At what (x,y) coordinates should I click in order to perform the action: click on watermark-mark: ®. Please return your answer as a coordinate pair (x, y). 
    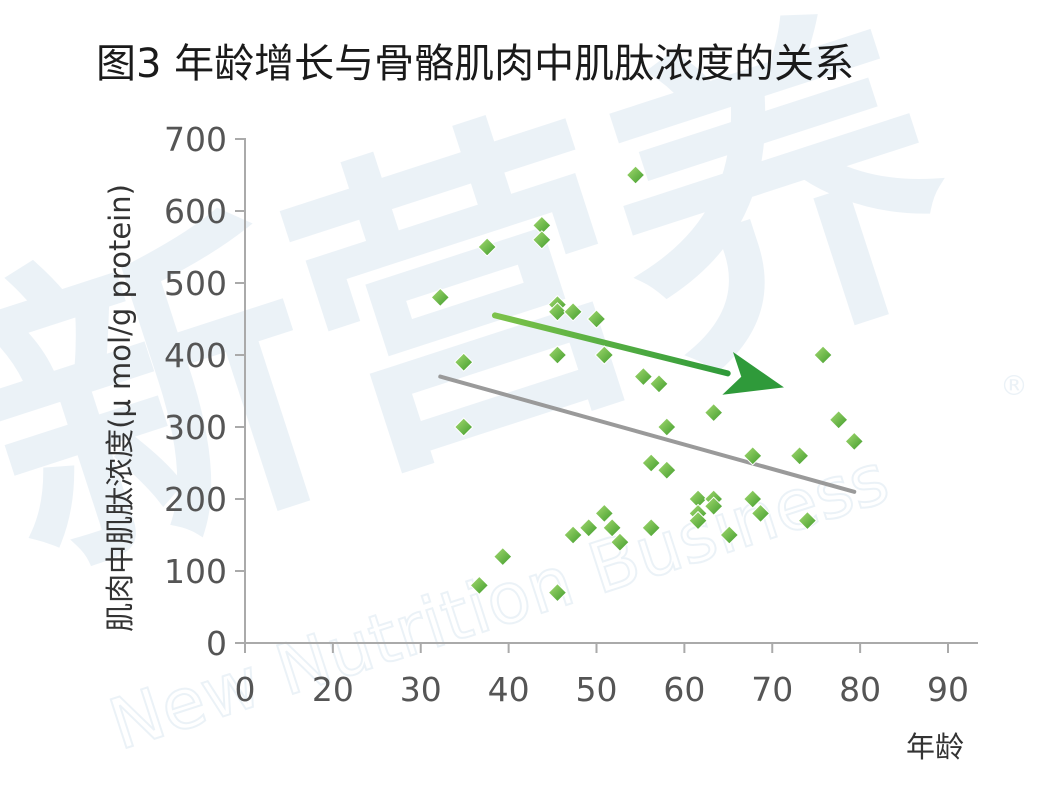
    Looking at the image, I should click on (1014, 385).